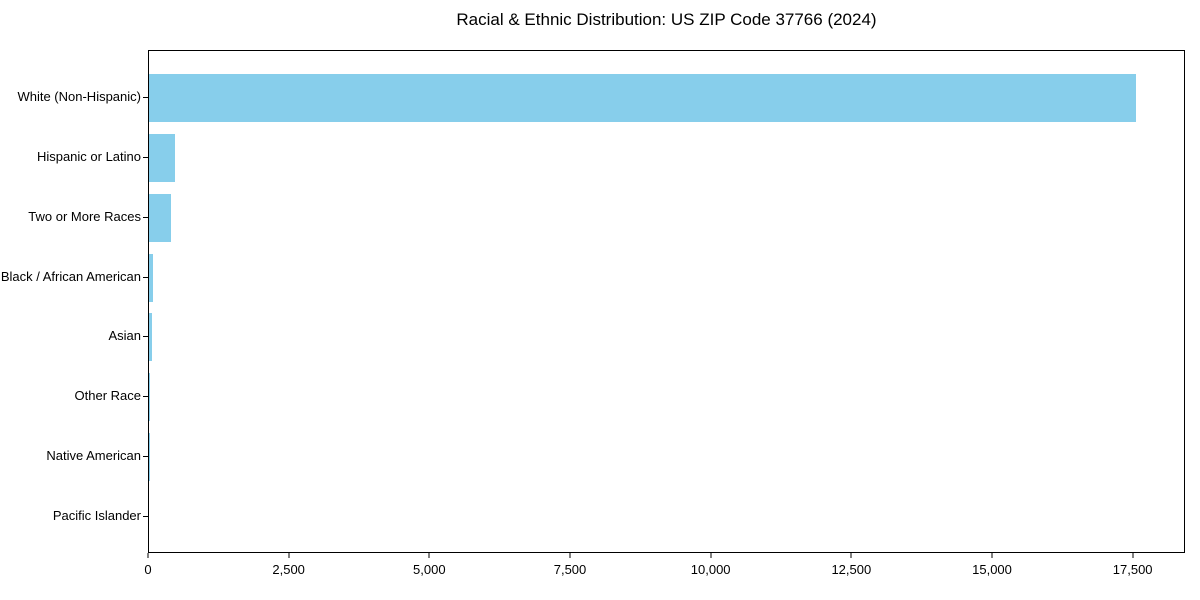 The image size is (1200, 600). I want to click on x-tick-label: 10,000, so click(710, 569).